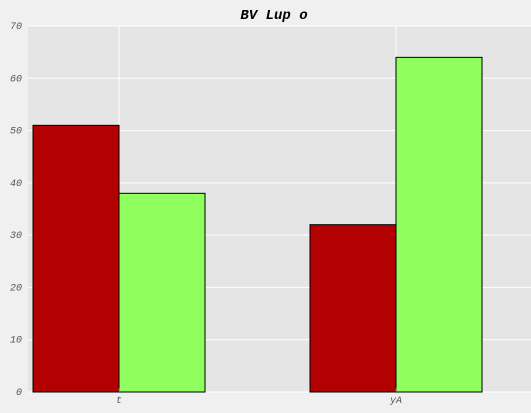 The height and width of the screenshot is (413, 531). I want to click on x-tick-label: t, so click(119, 401).